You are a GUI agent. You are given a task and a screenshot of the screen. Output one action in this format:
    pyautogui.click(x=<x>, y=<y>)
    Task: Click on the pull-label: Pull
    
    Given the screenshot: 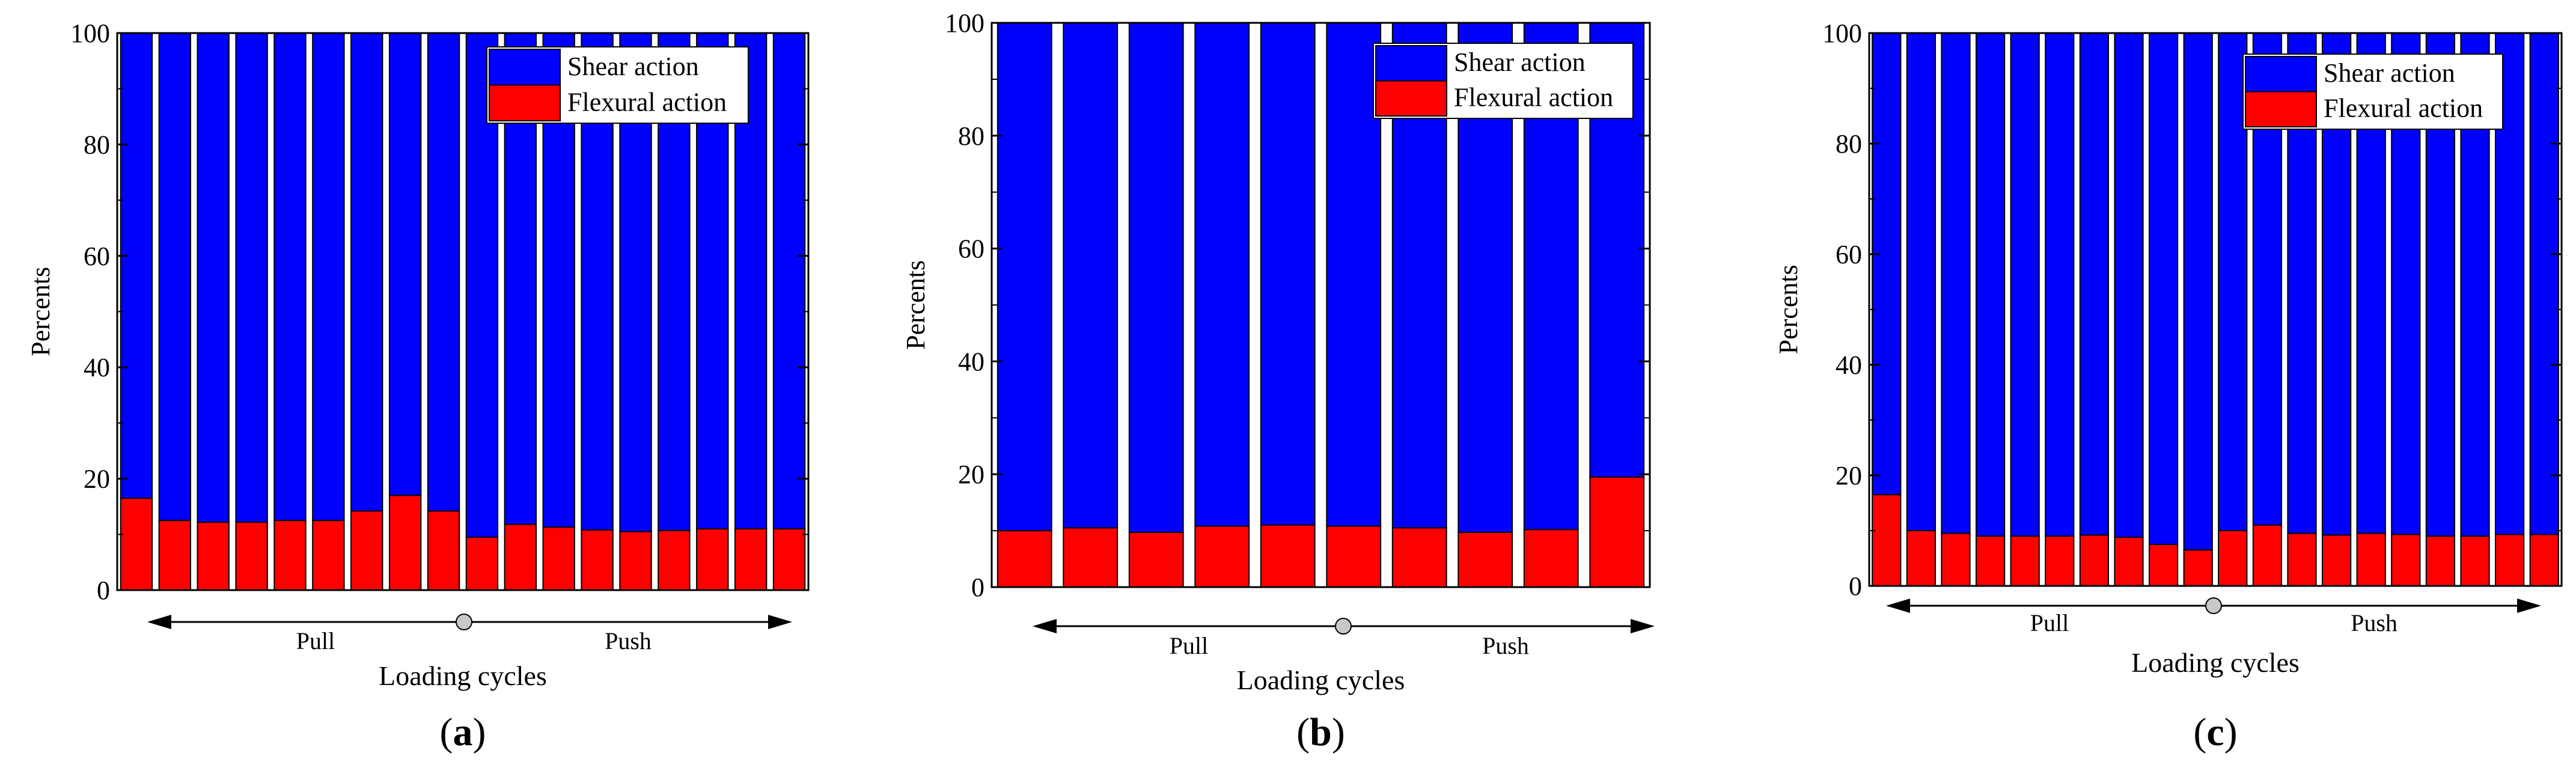 What is the action you would take?
    pyautogui.click(x=2049, y=623)
    